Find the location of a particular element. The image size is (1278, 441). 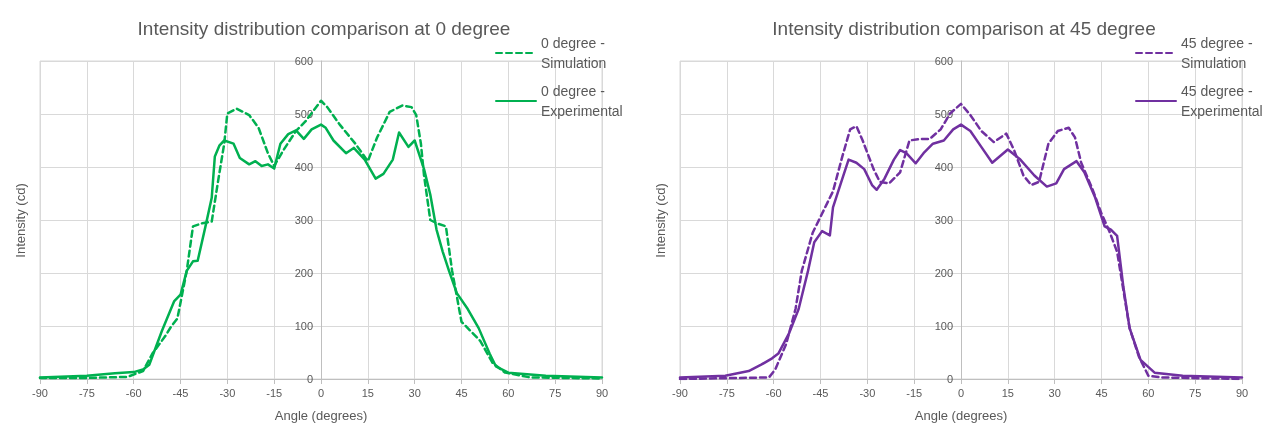

chart-title: Intensity distribution comparison at 0 degree is located at coordinates (324, 28).